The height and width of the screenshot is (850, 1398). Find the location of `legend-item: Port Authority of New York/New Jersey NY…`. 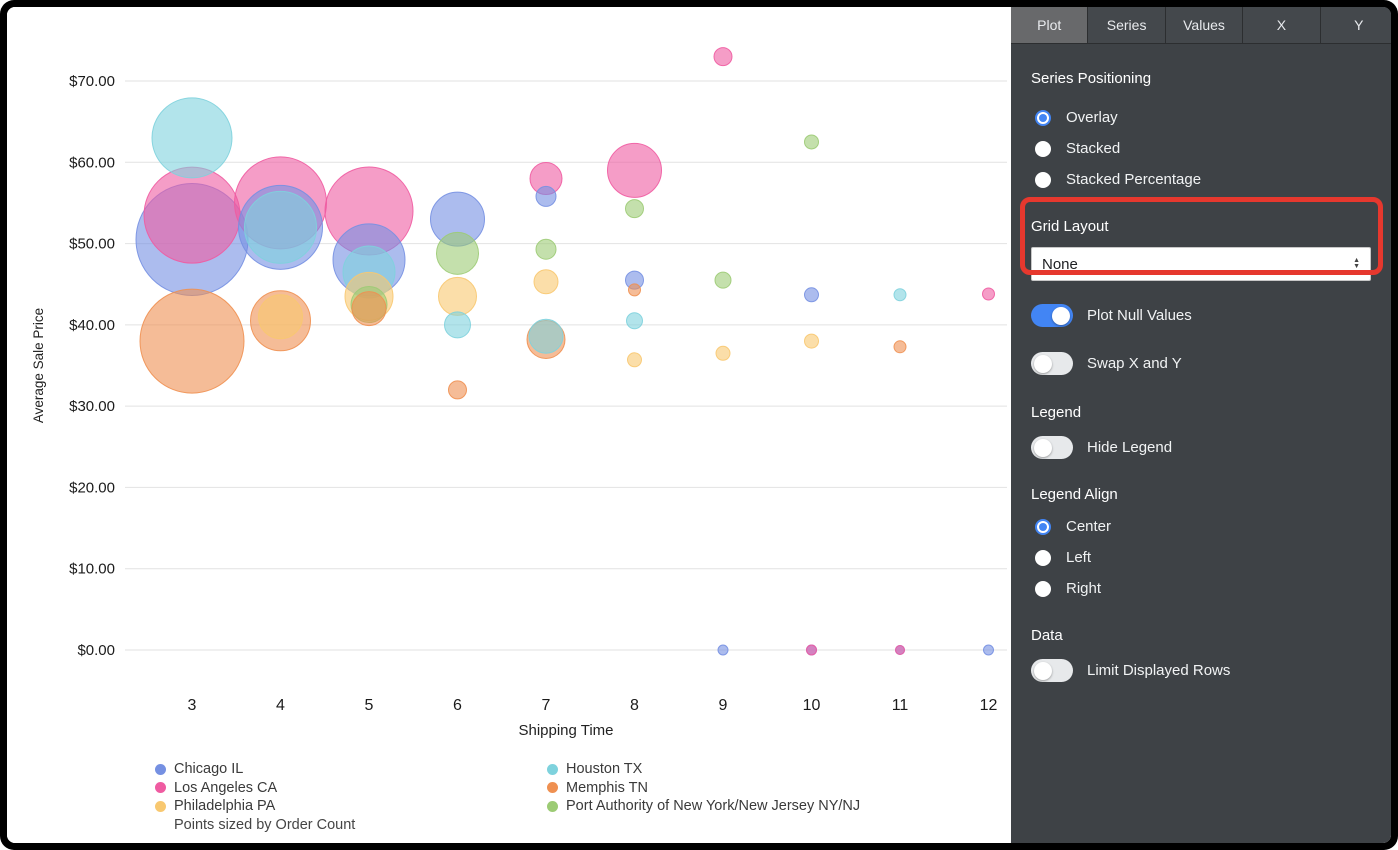

legend-item: Port Authority of New York/New Jersey NY… is located at coordinates (703, 806).